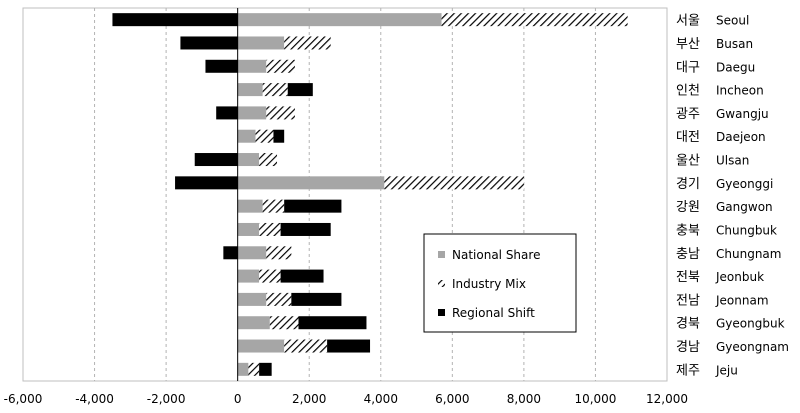 Image resolution: width=800 pixels, height=413 pixels. What do you see at coordinates (209, 43) in the screenshot?
I see `bar-busan-regional-shift` at bounding box center [209, 43].